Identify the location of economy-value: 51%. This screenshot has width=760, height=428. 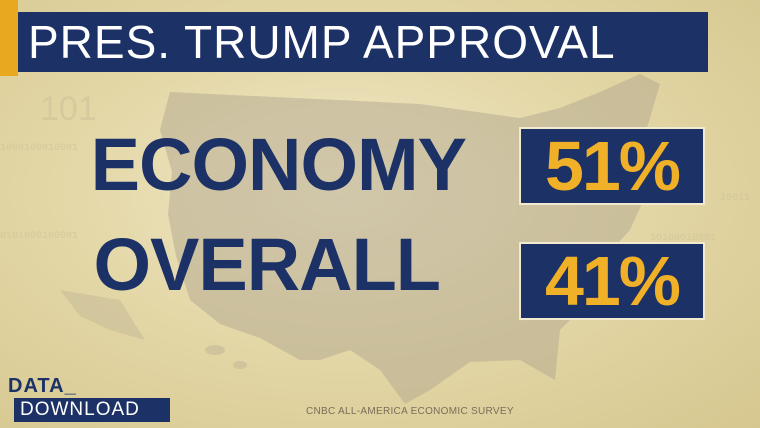
(612, 166).